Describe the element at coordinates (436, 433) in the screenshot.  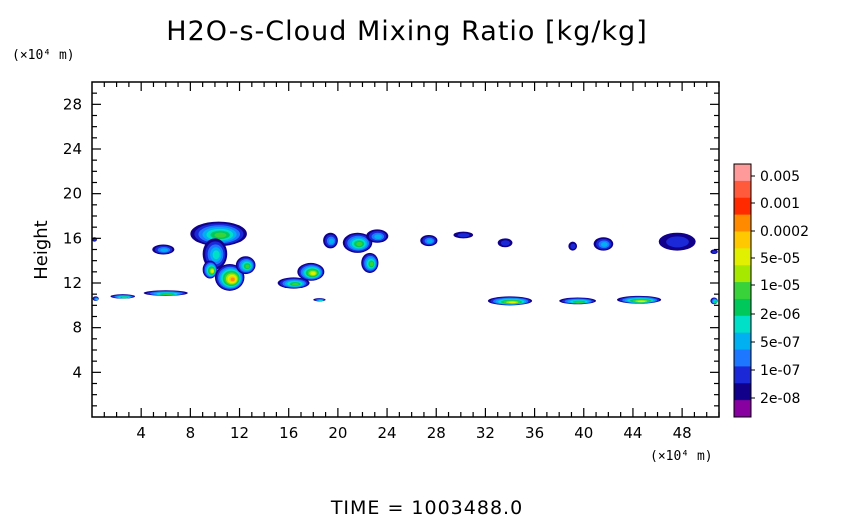
I see `x-tick-label: 28` at that location.